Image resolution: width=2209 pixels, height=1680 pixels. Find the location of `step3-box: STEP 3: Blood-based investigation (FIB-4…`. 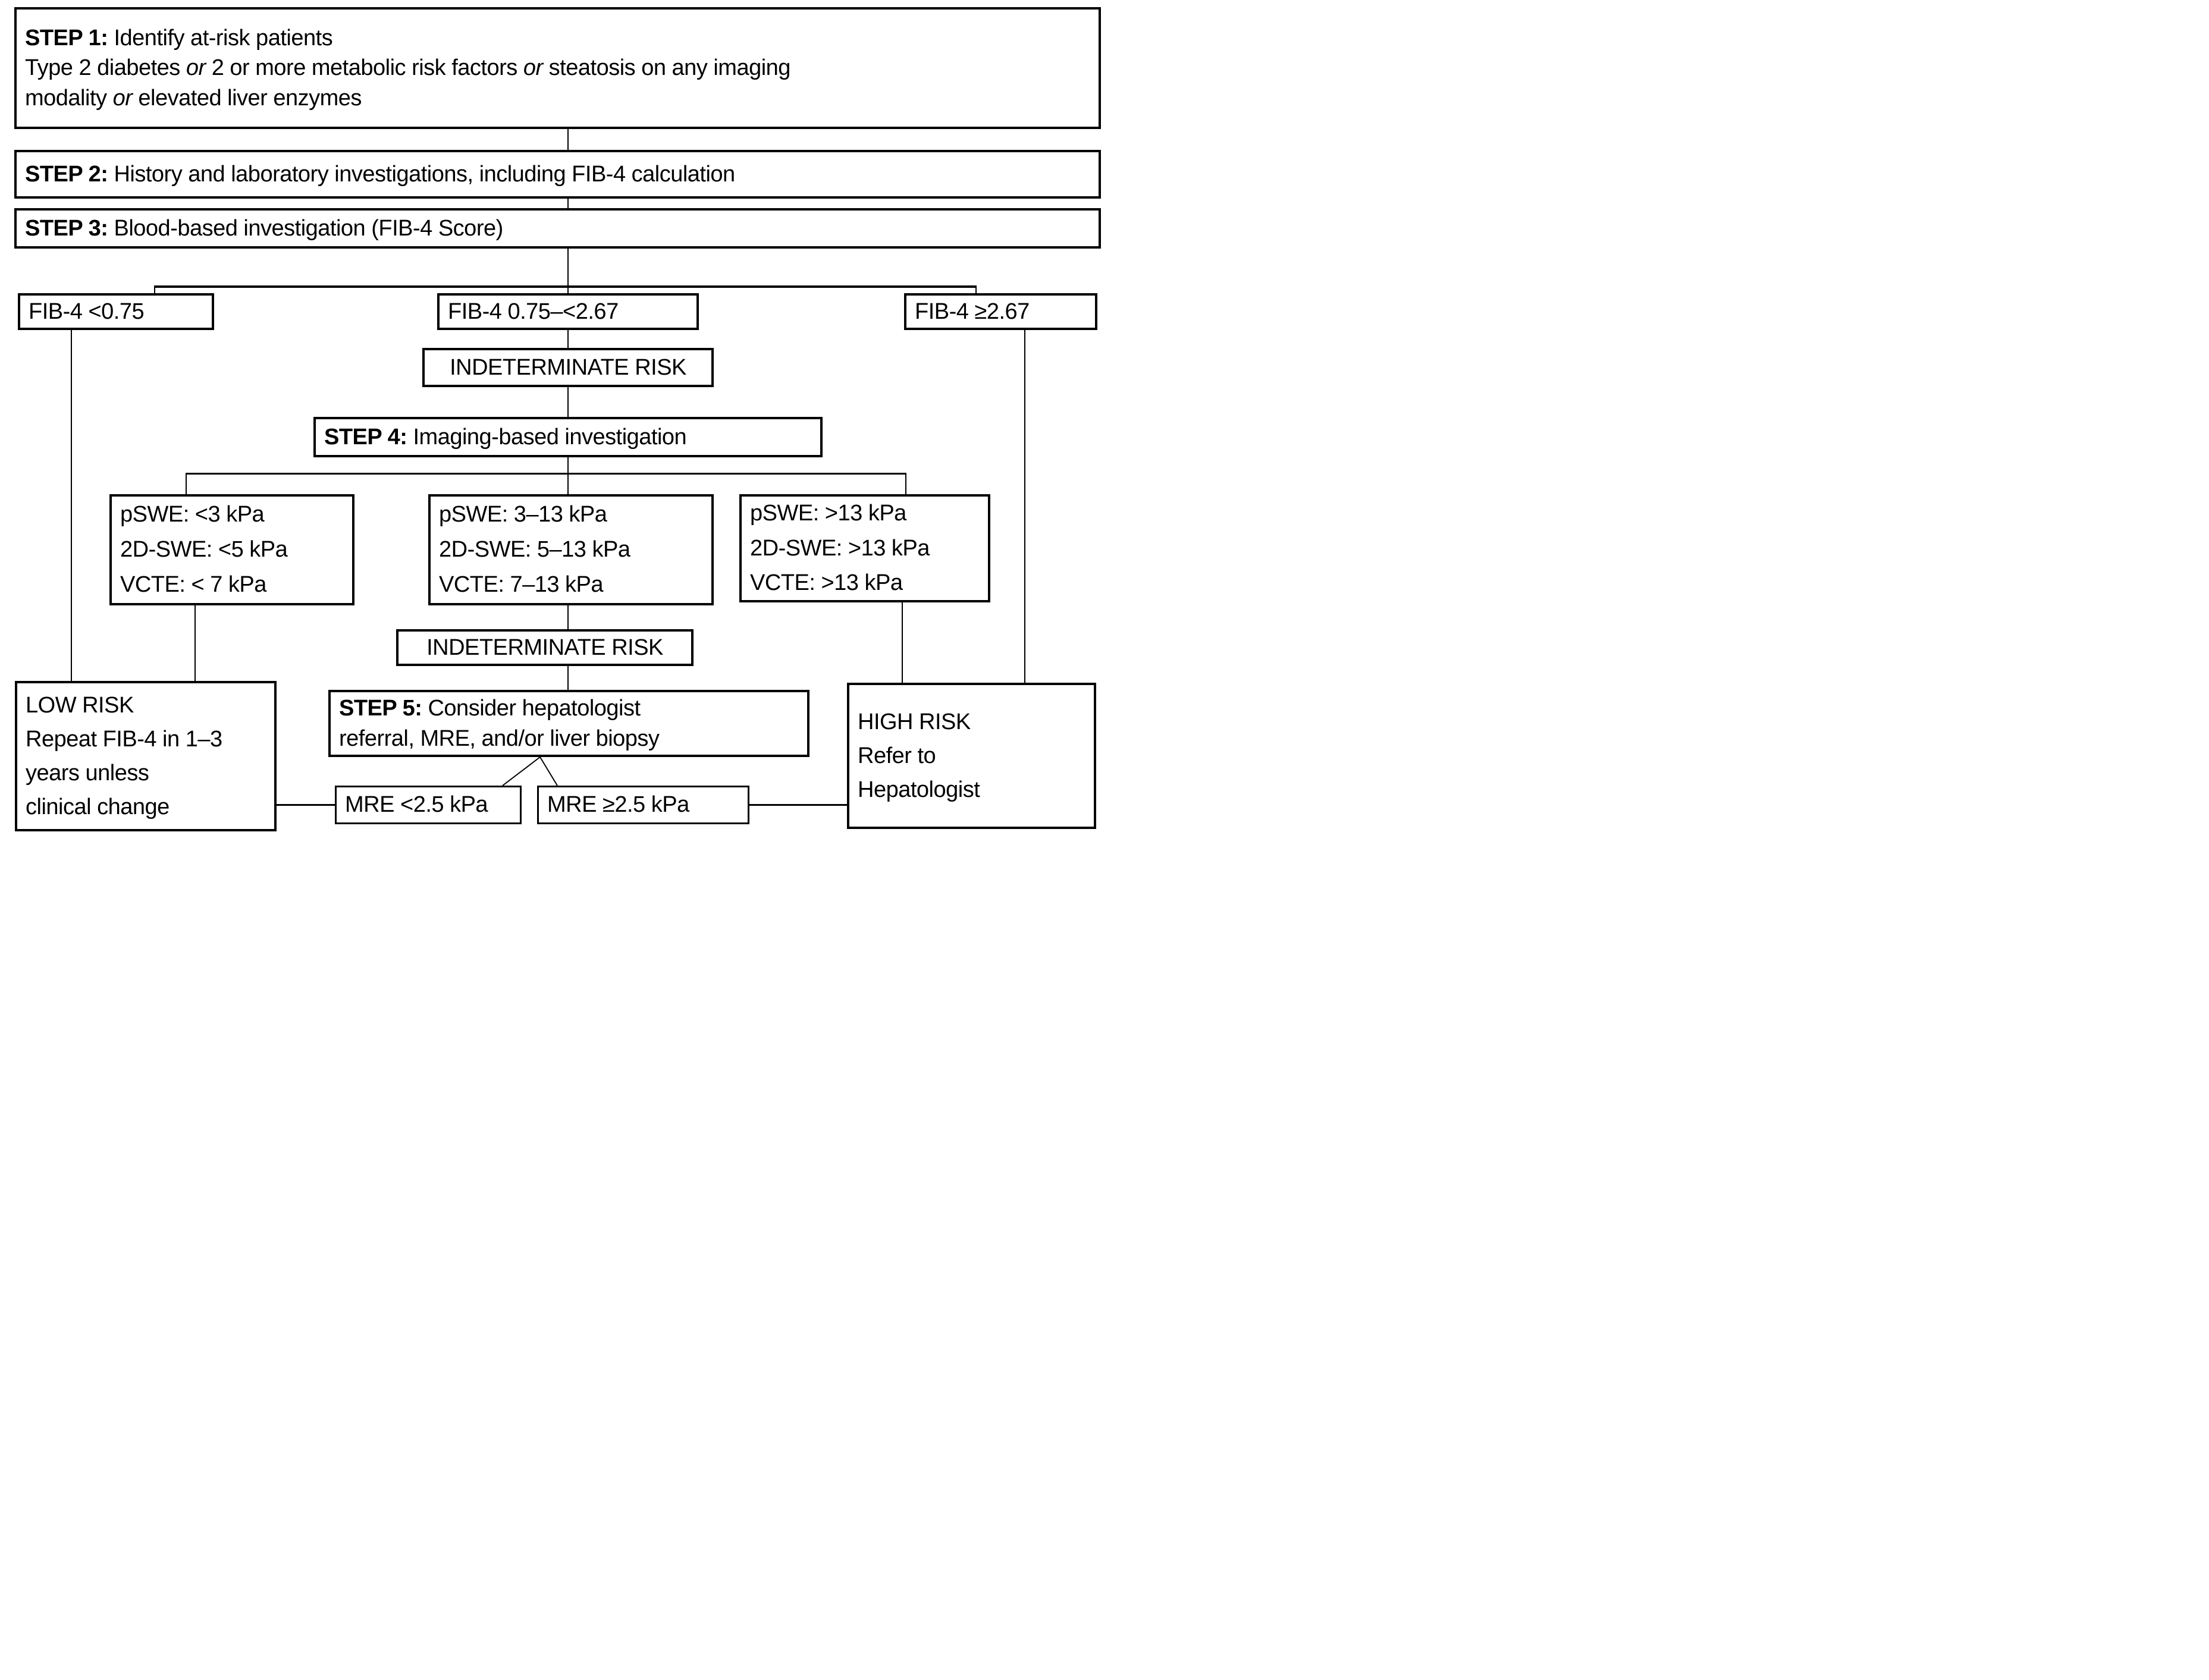

step3-box: STEP 3: Blood-based investigation (FIB-4… is located at coordinates (557, 228).